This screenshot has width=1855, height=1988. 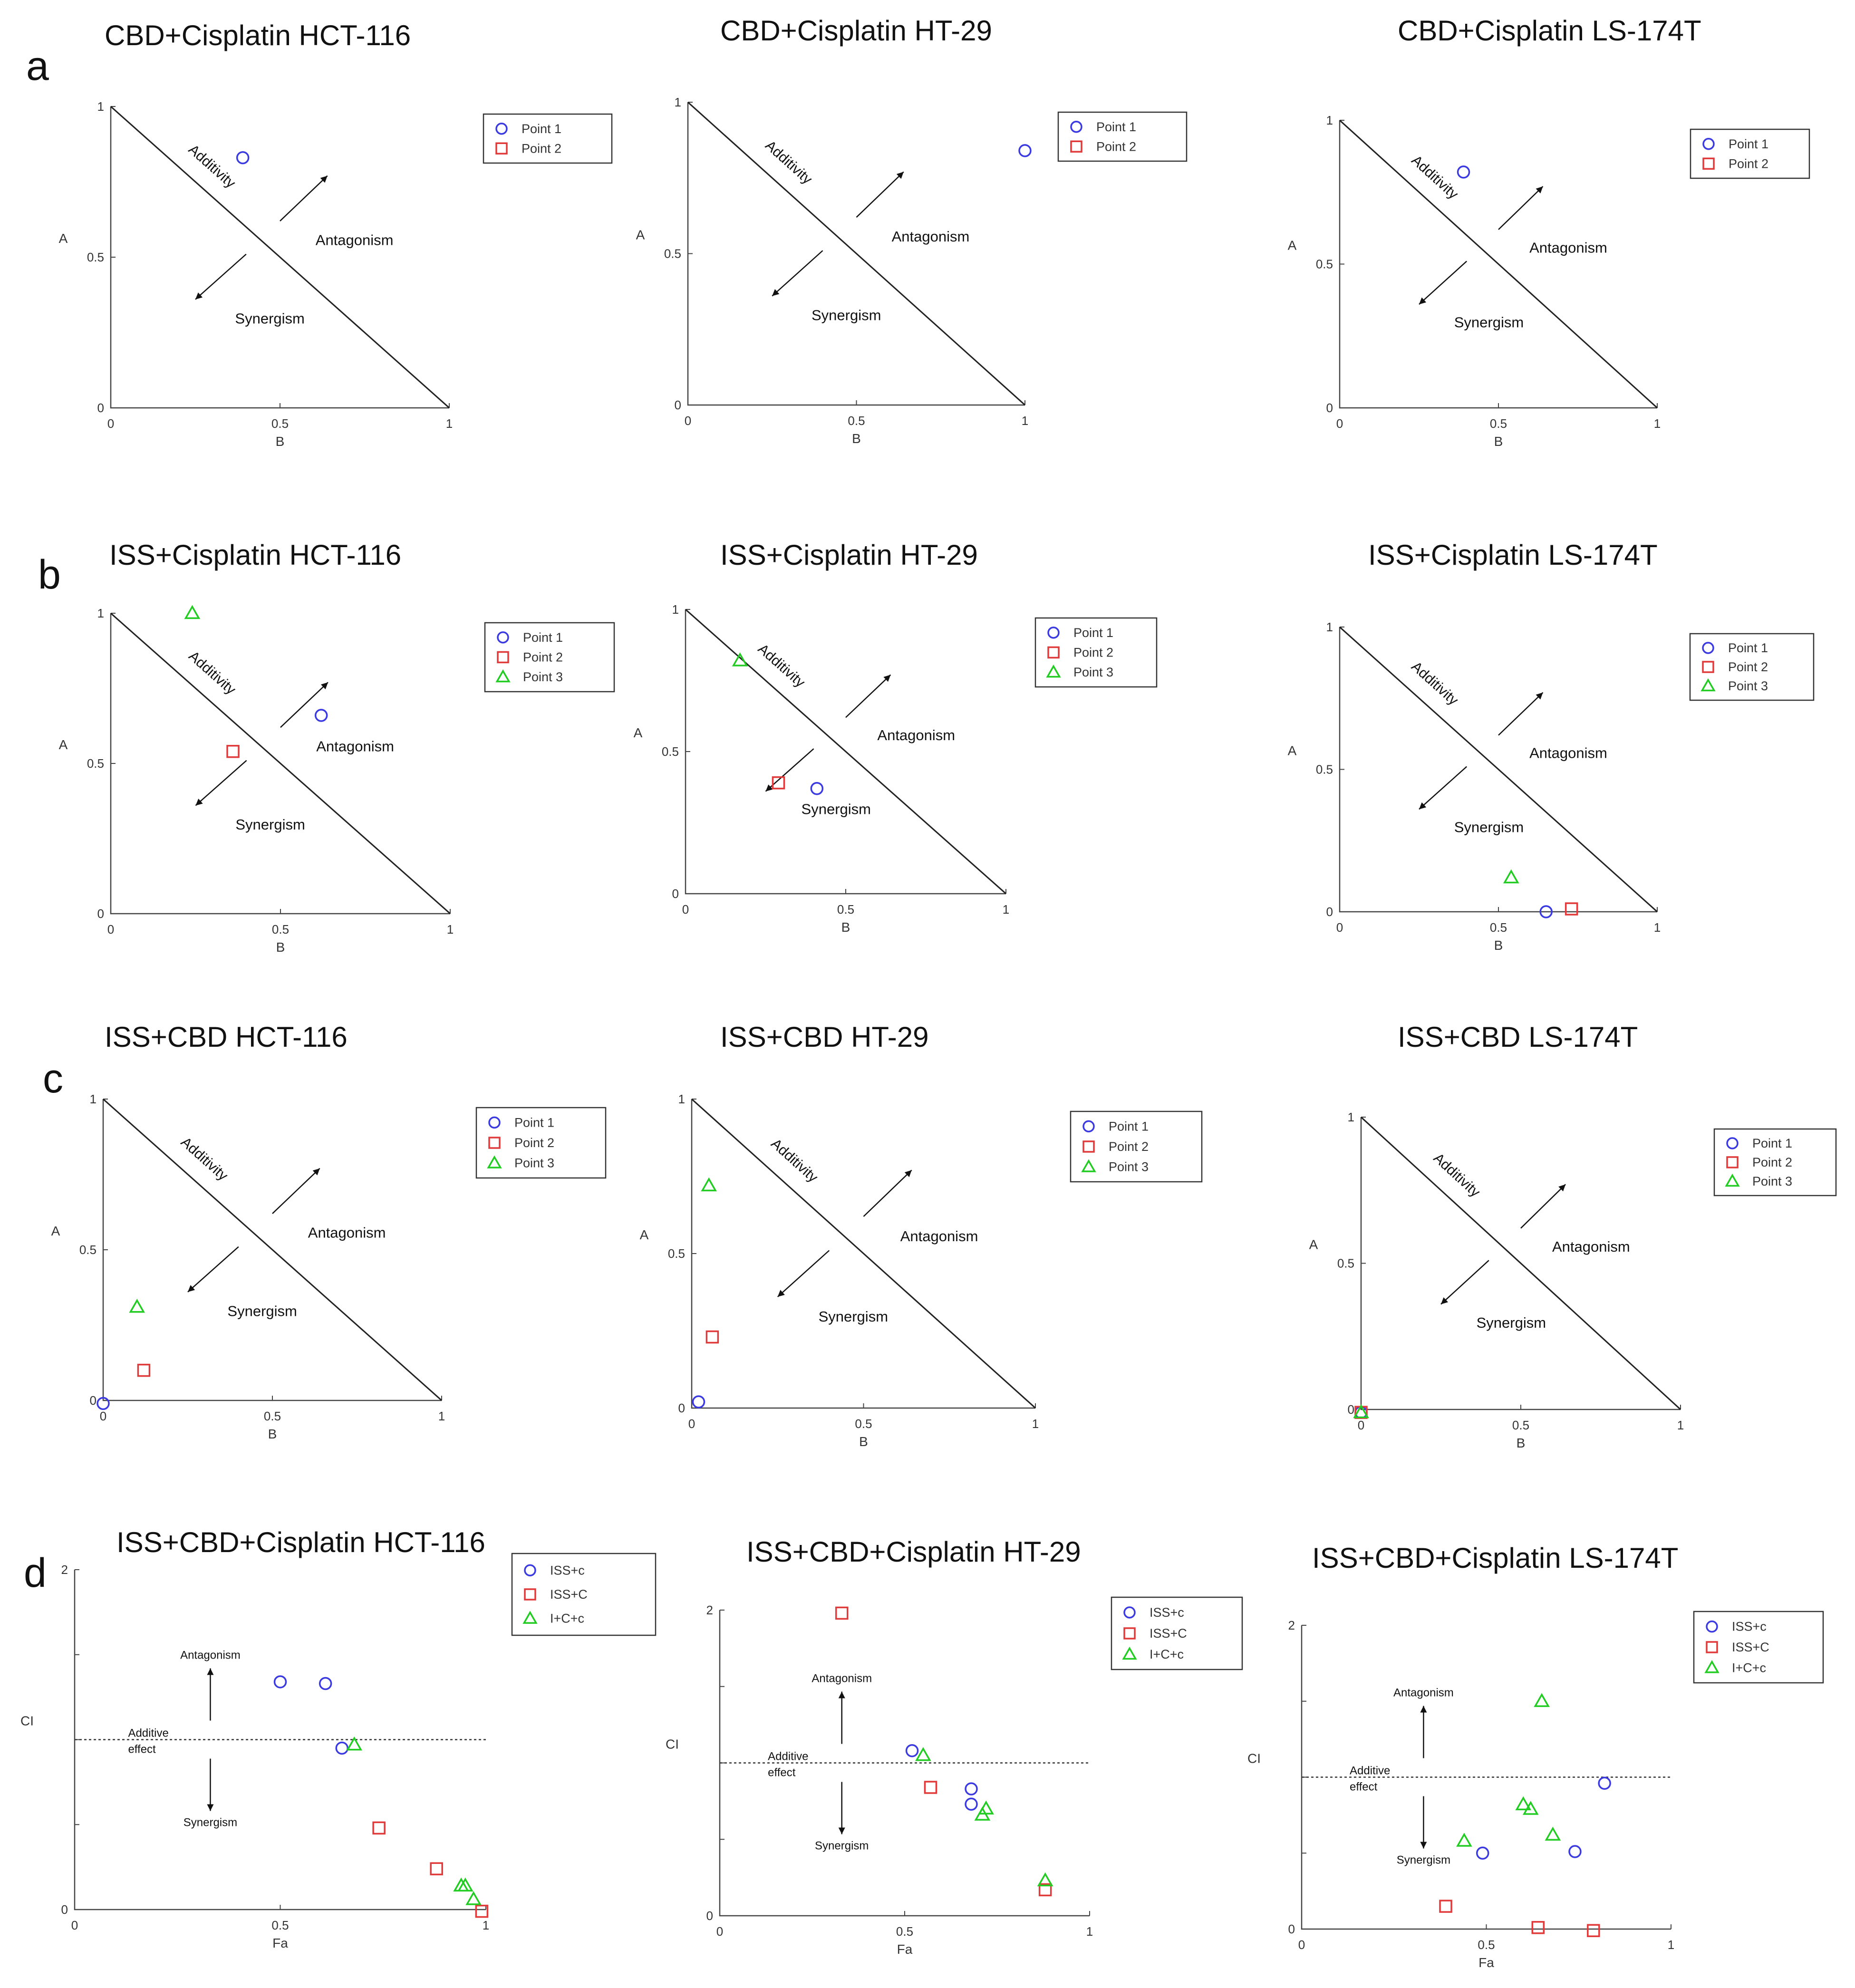 I want to click on y-tick-label: 2, so click(x=1291, y=1625).